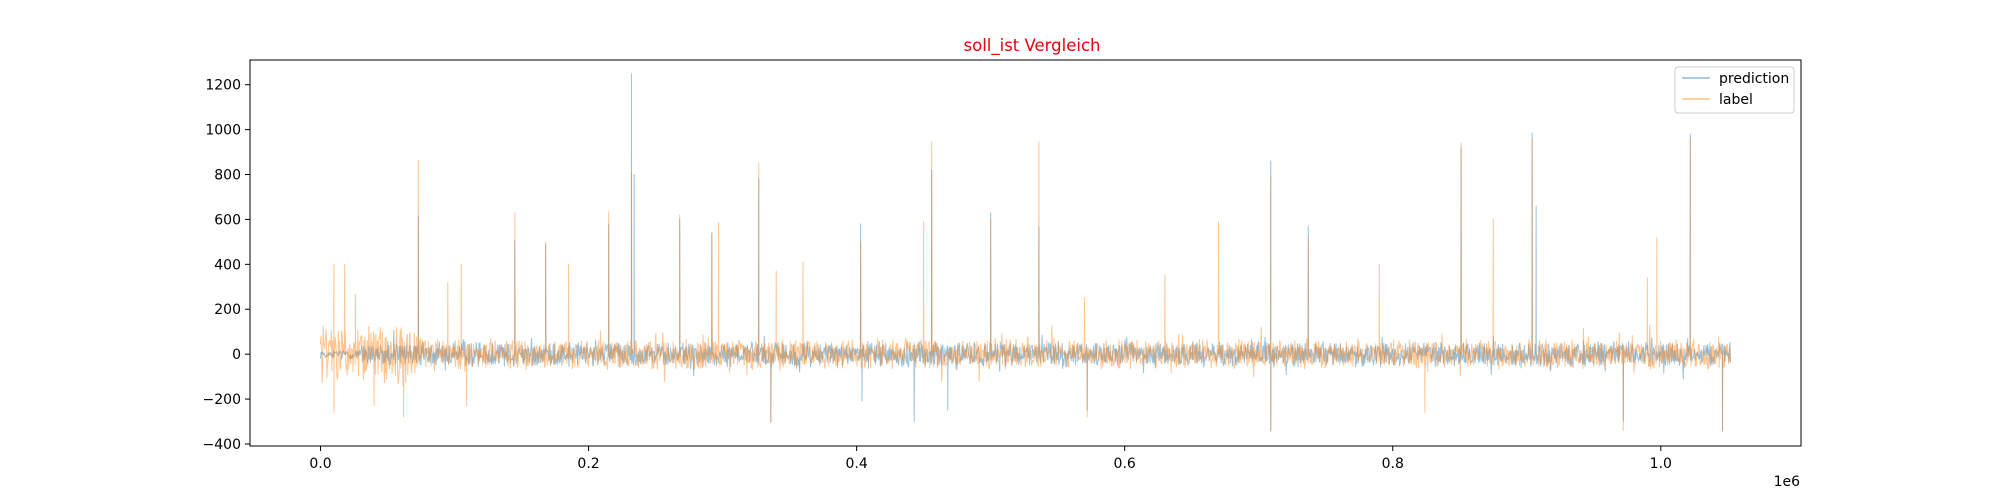  Describe the element at coordinates (1787, 482) in the screenshot. I see `x-axis-offset-text: 1e6` at that location.